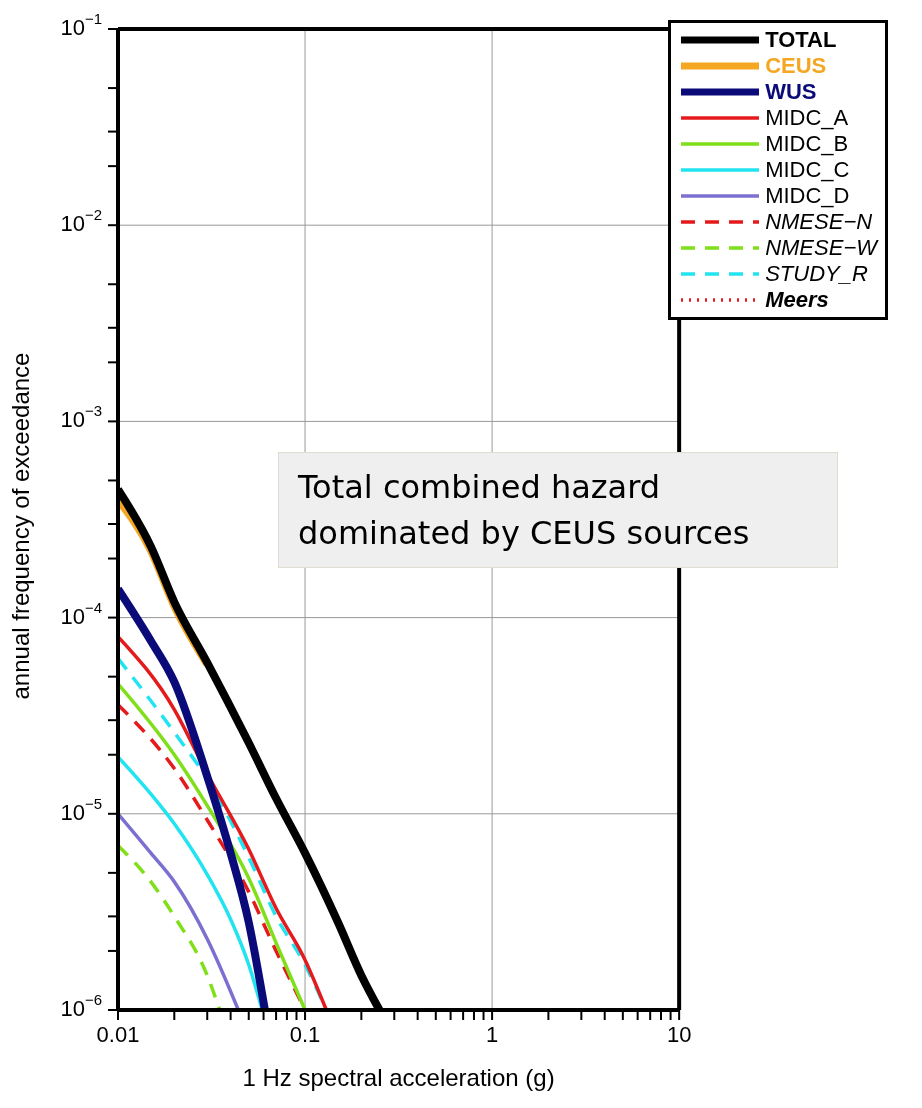  Describe the element at coordinates (305, 1034) in the screenshot. I see `x-tick-label: 0.1` at that location.